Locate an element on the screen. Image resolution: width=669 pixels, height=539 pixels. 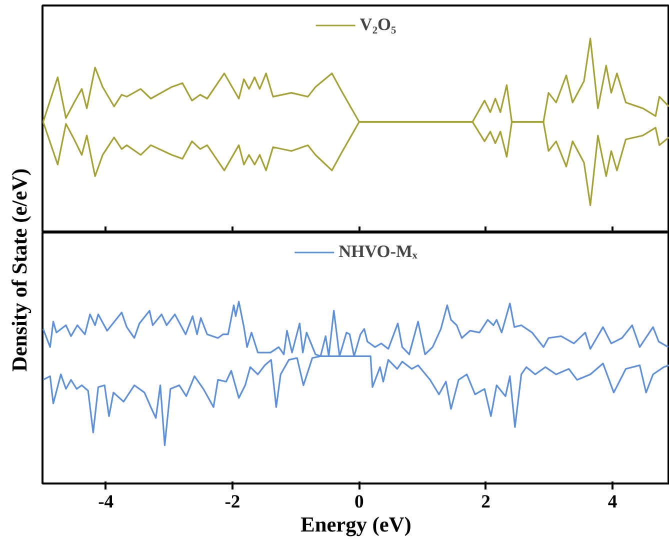
x-tick-label: 0 is located at coordinates (359, 502).